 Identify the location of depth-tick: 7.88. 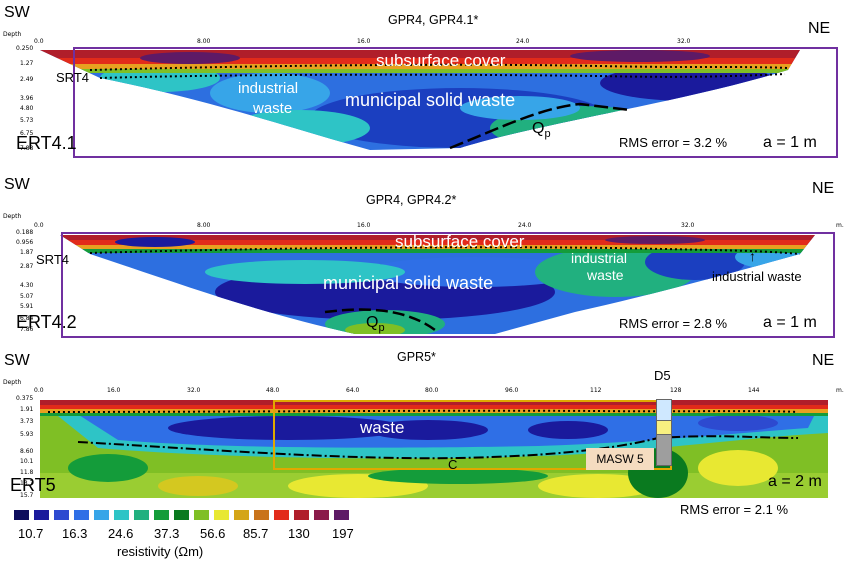
(27, 148).